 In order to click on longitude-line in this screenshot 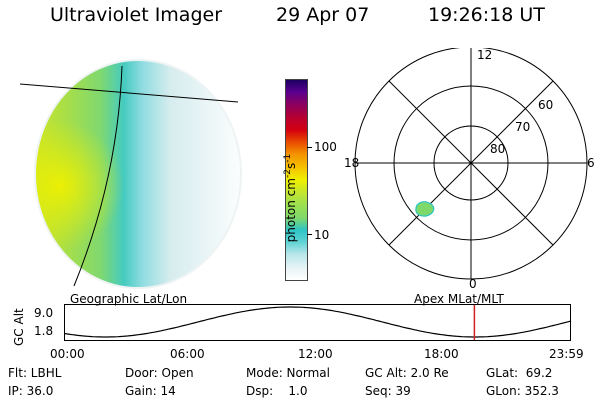, I will do `click(98, 176)`.